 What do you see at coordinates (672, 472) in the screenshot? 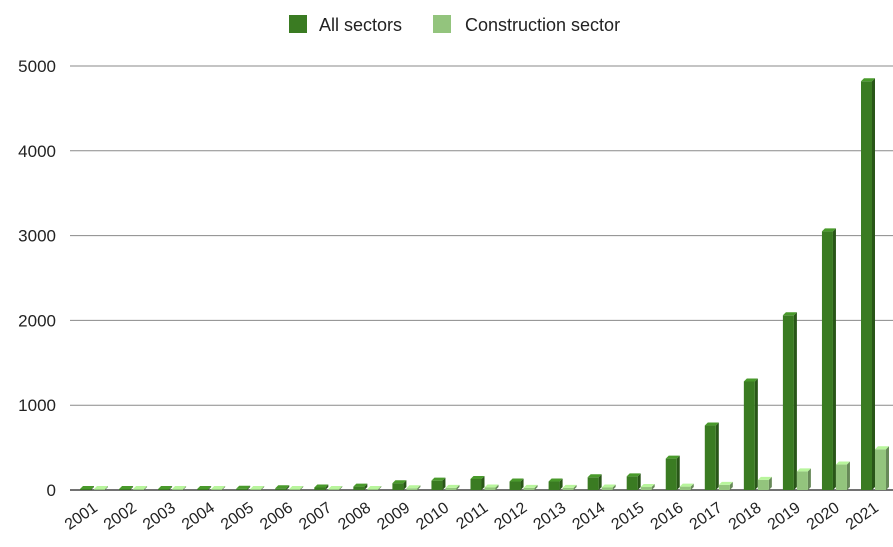
I see `bar-all-sectors-2016` at bounding box center [672, 472].